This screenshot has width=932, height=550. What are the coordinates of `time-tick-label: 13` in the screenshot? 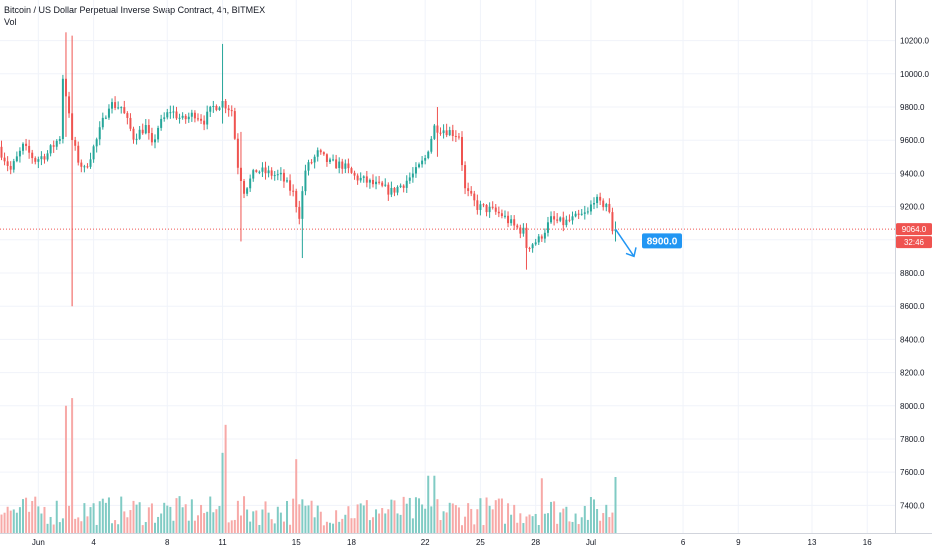 It's located at (812, 542).